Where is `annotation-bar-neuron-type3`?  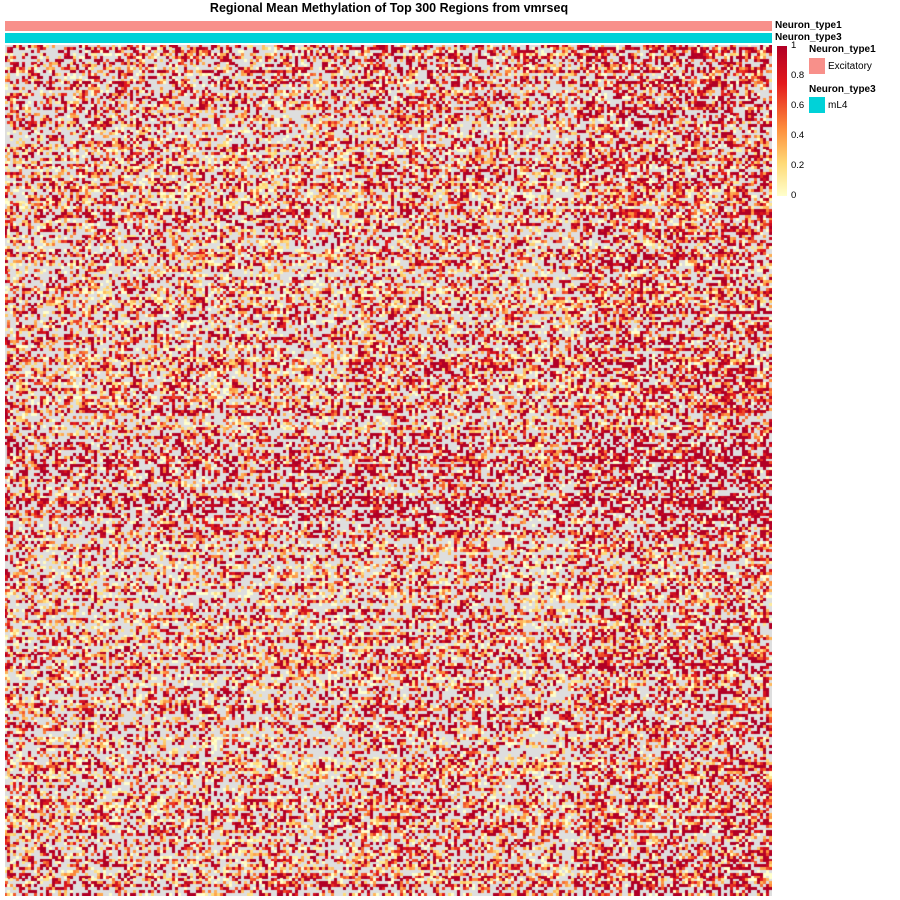
annotation-bar-neuron-type3 is located at coordinates (388, 38).